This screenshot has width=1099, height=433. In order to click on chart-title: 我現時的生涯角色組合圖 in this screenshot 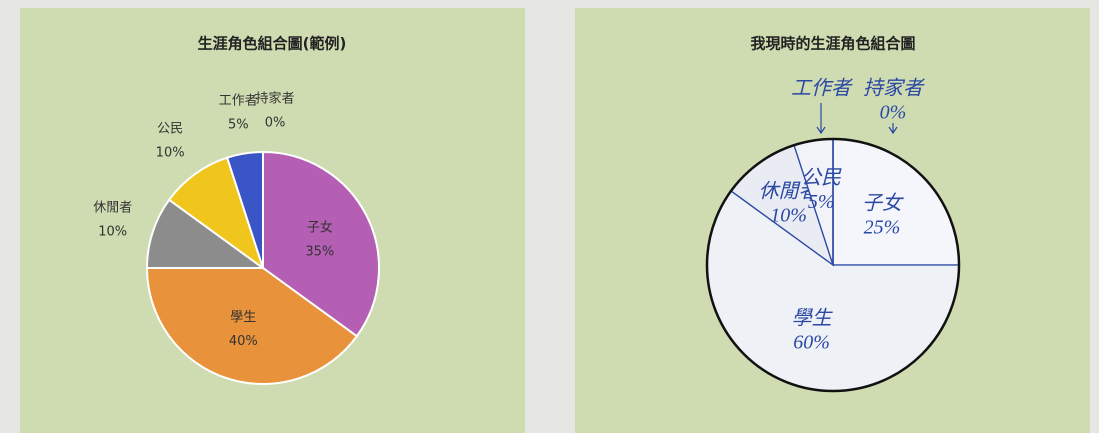, I will do `click(832, 44)`.